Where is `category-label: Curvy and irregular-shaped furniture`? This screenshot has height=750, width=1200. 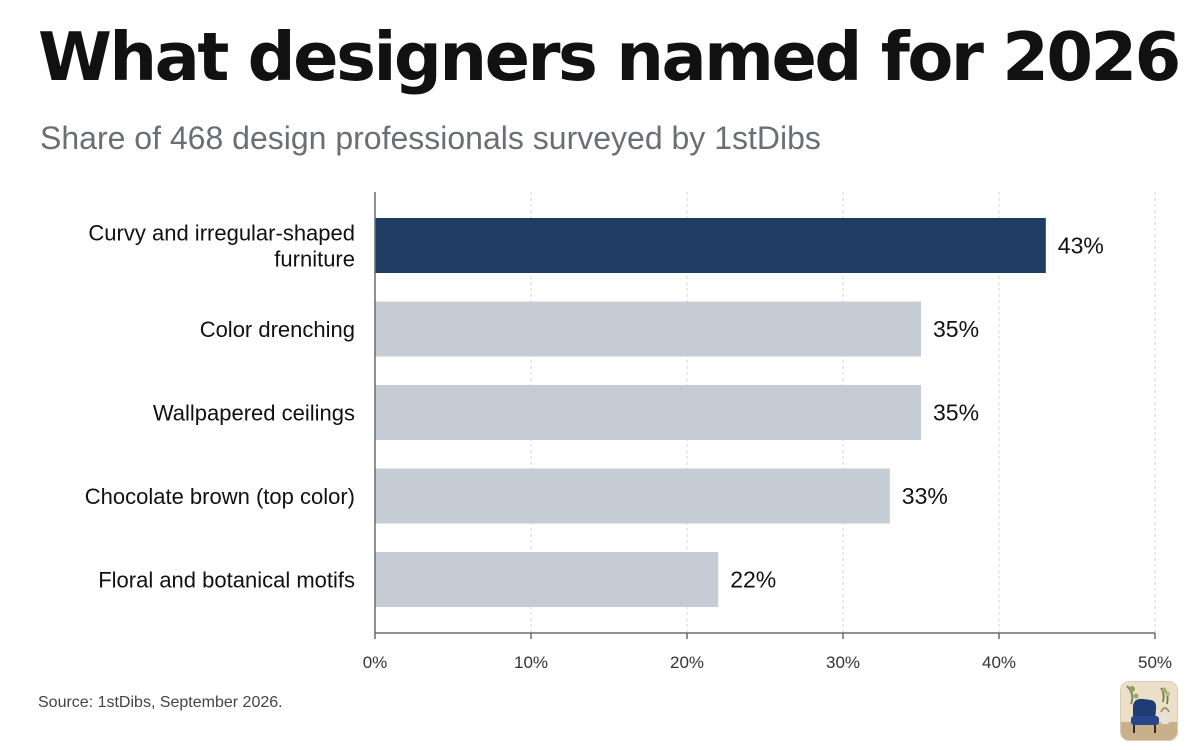
category-label: Curvy and irregular-shaped furniture is located at coordinates (221, 246).